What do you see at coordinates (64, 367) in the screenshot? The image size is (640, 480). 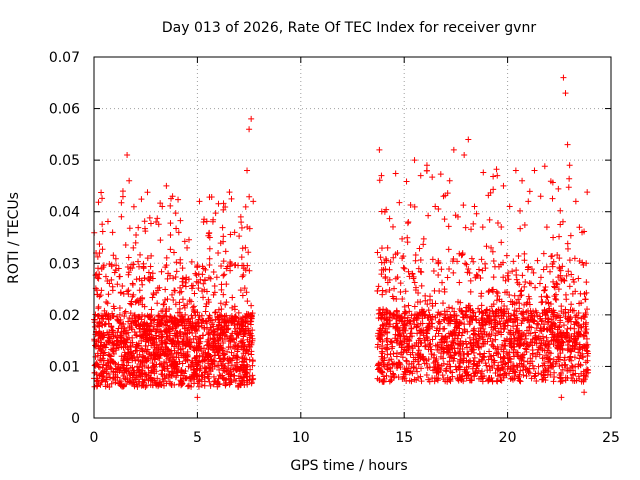 I see `y-tick-label: 0.01` at bounding box center [64, 367].